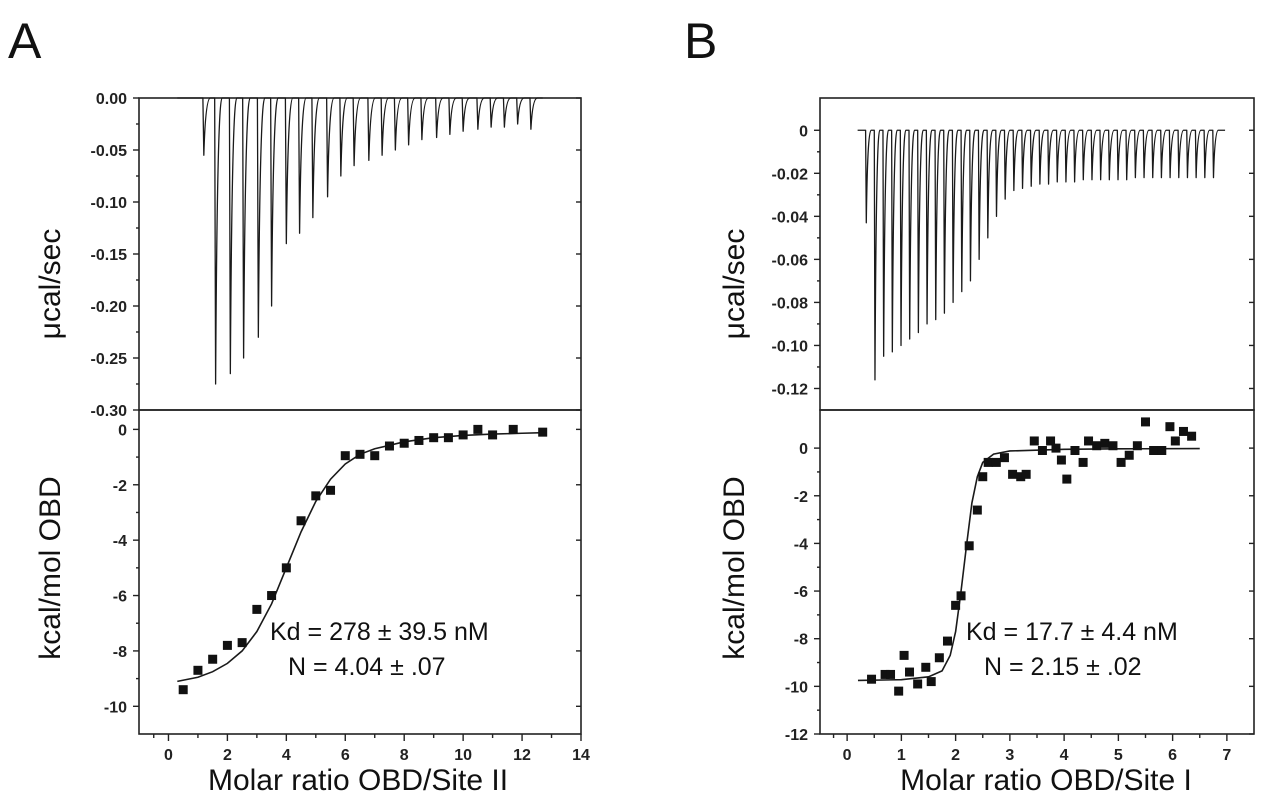  I want to click on panel-b-top-ytick-label: -0.02, so click(790, 174).